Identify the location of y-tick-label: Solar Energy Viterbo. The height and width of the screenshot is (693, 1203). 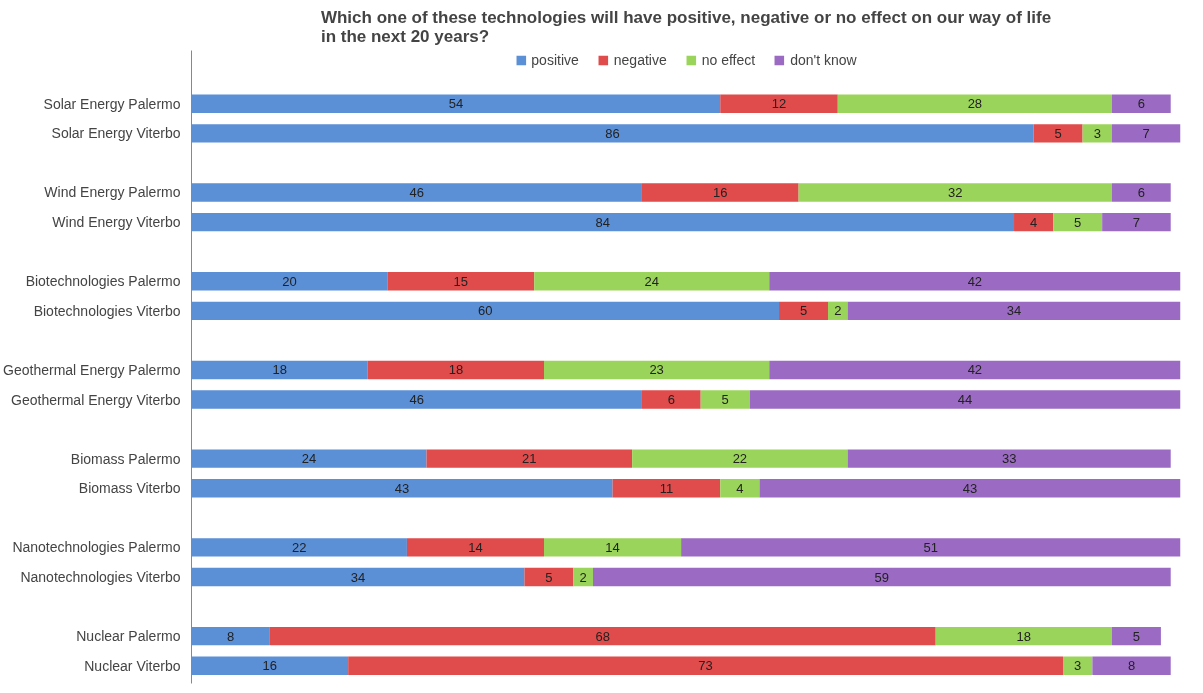
(116, 133).